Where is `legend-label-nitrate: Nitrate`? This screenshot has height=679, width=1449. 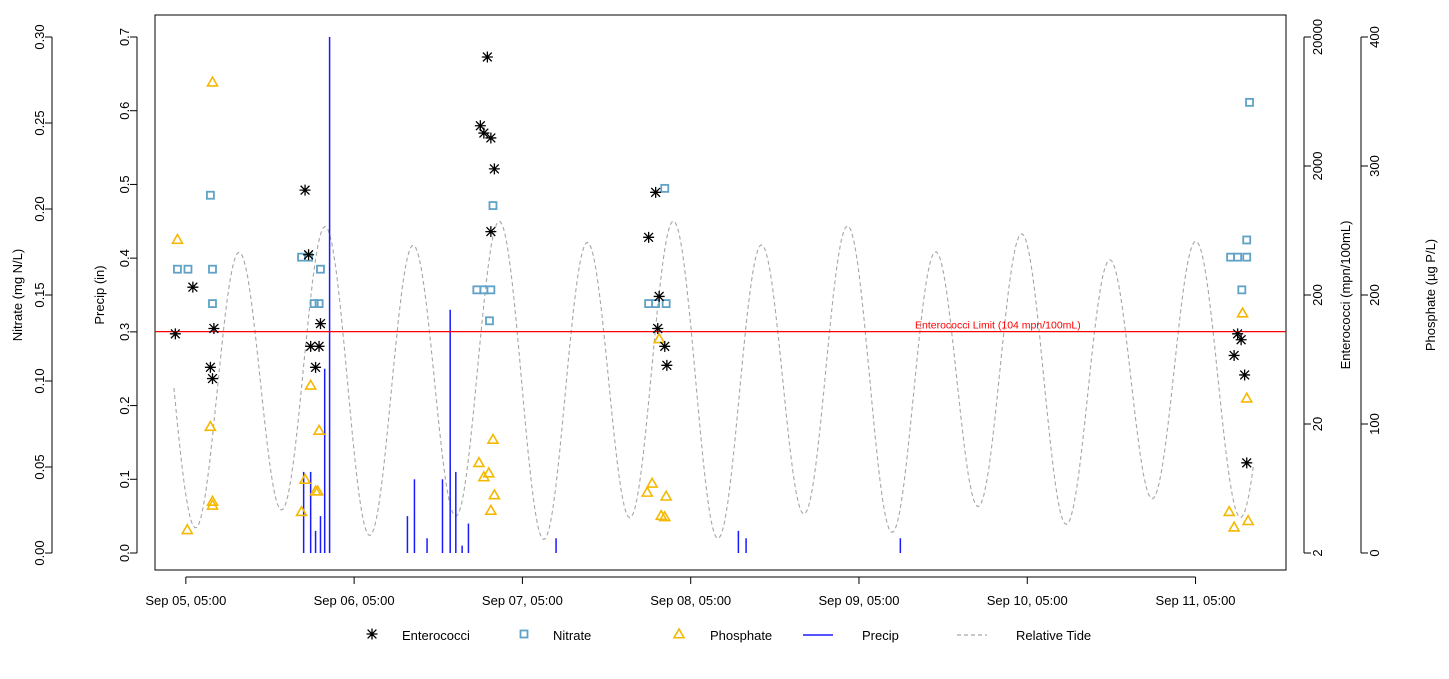
legend-label-nitrate: Nitrate is located at coordinates (572, 635).